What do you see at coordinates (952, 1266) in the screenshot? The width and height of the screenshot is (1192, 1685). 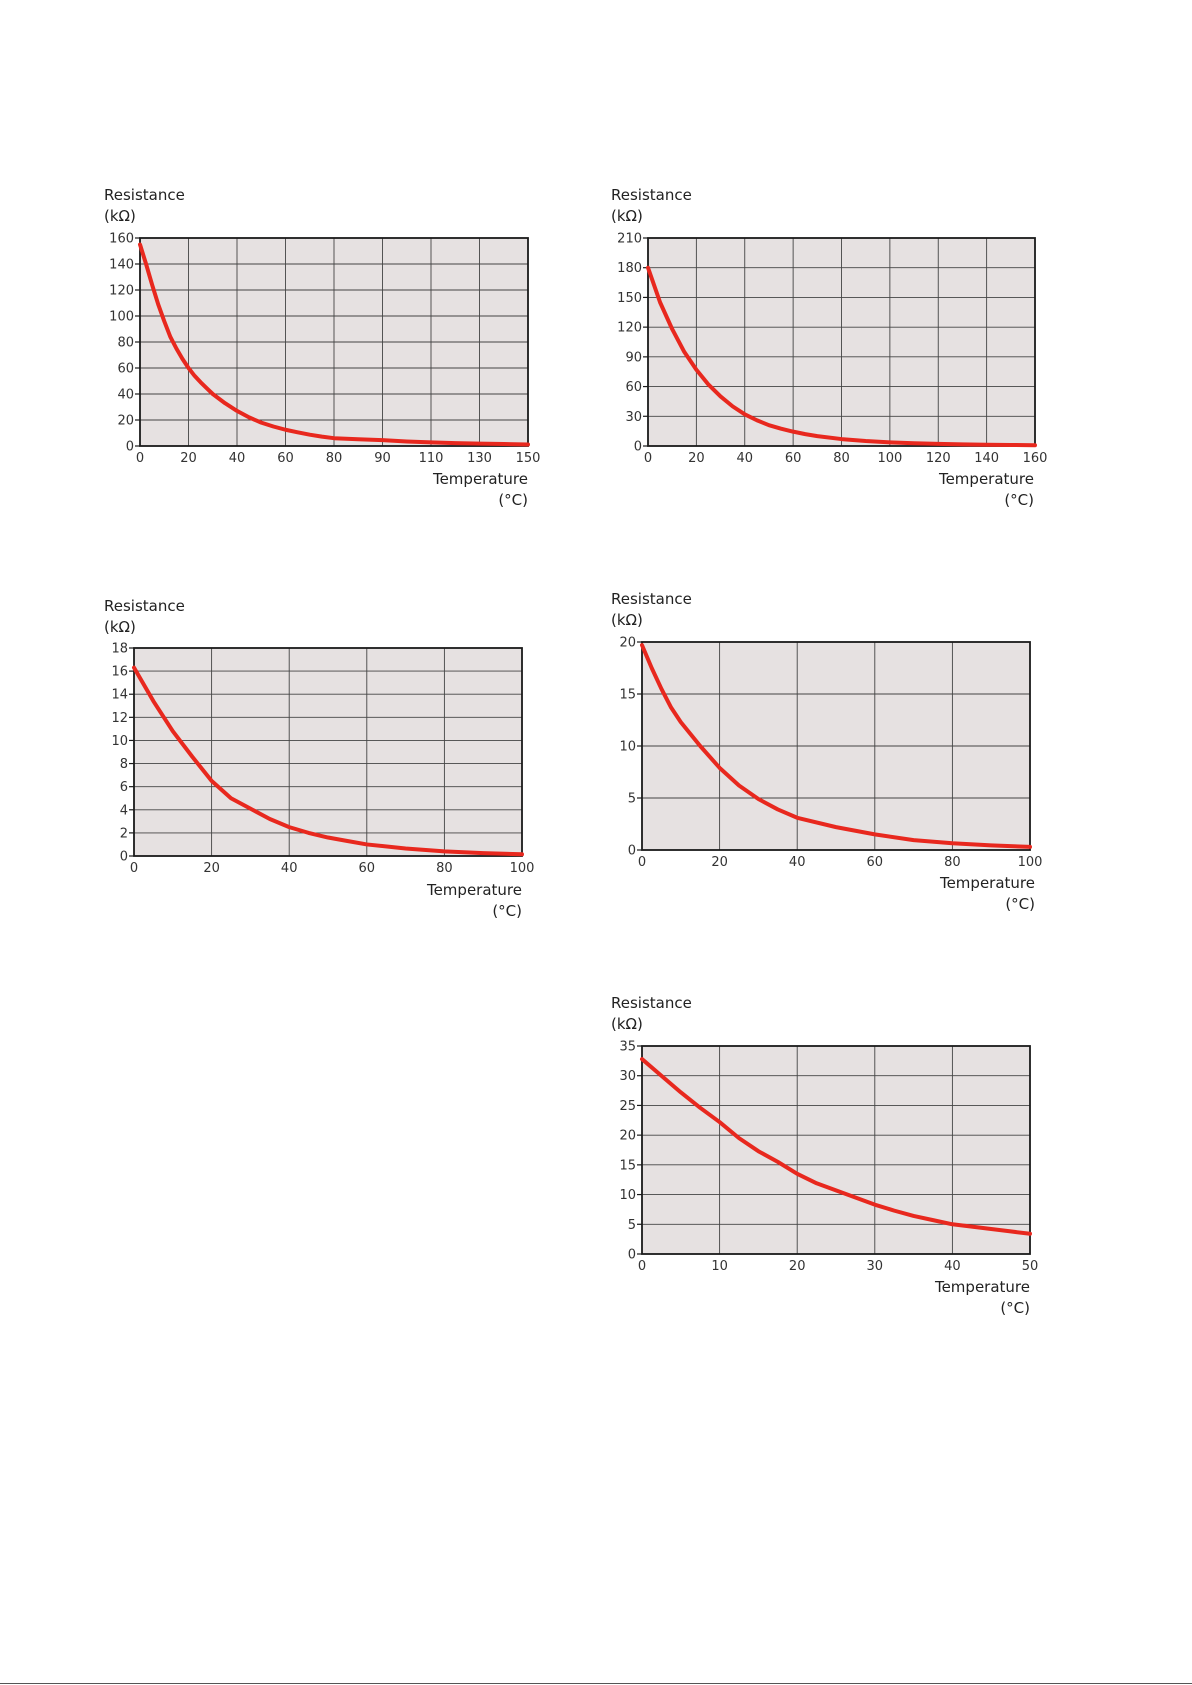 I see `chart-5-xtick-label: 40` at bounding box center [952, 1266].